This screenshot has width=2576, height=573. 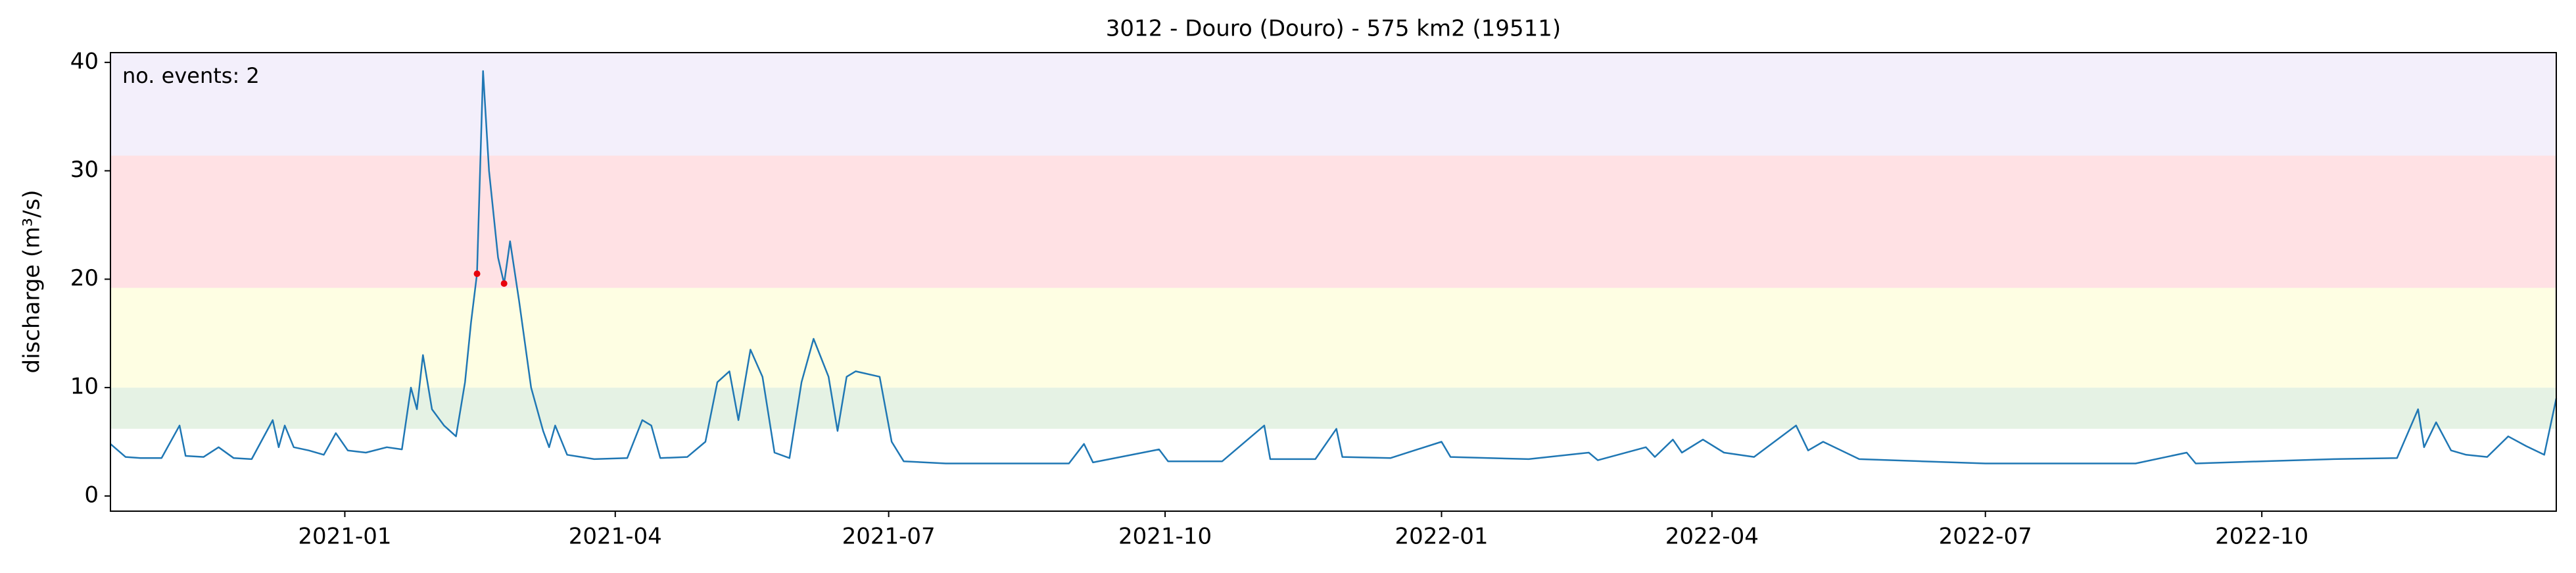 I want to click on y-tick-label: 40, so click(x=85, y=61).